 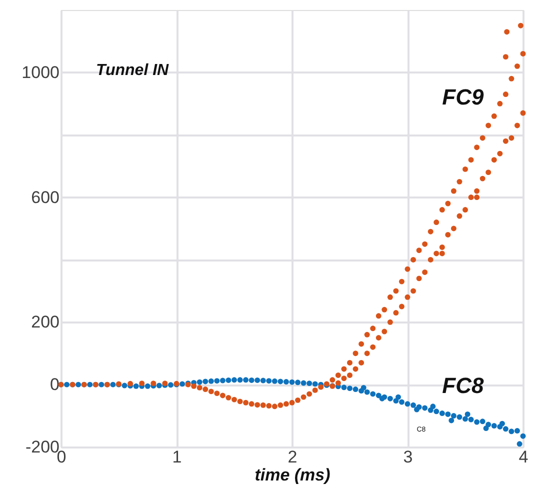 What do you see at coordinates (45, 197) in the screenshot?
I see `y-tick-label: 600` at bounding box center [45, 197].